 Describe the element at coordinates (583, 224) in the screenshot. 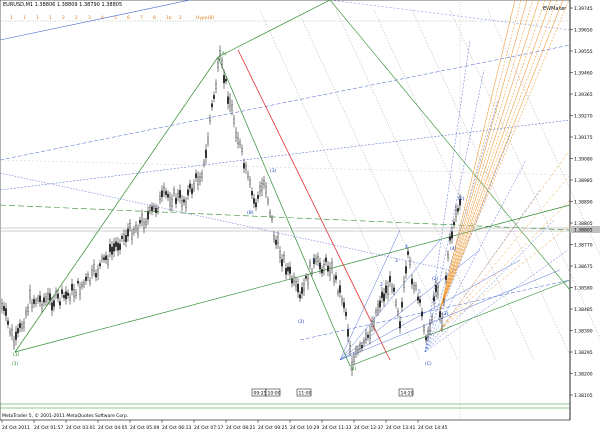

I see `price-label: 1.38805` at that location.